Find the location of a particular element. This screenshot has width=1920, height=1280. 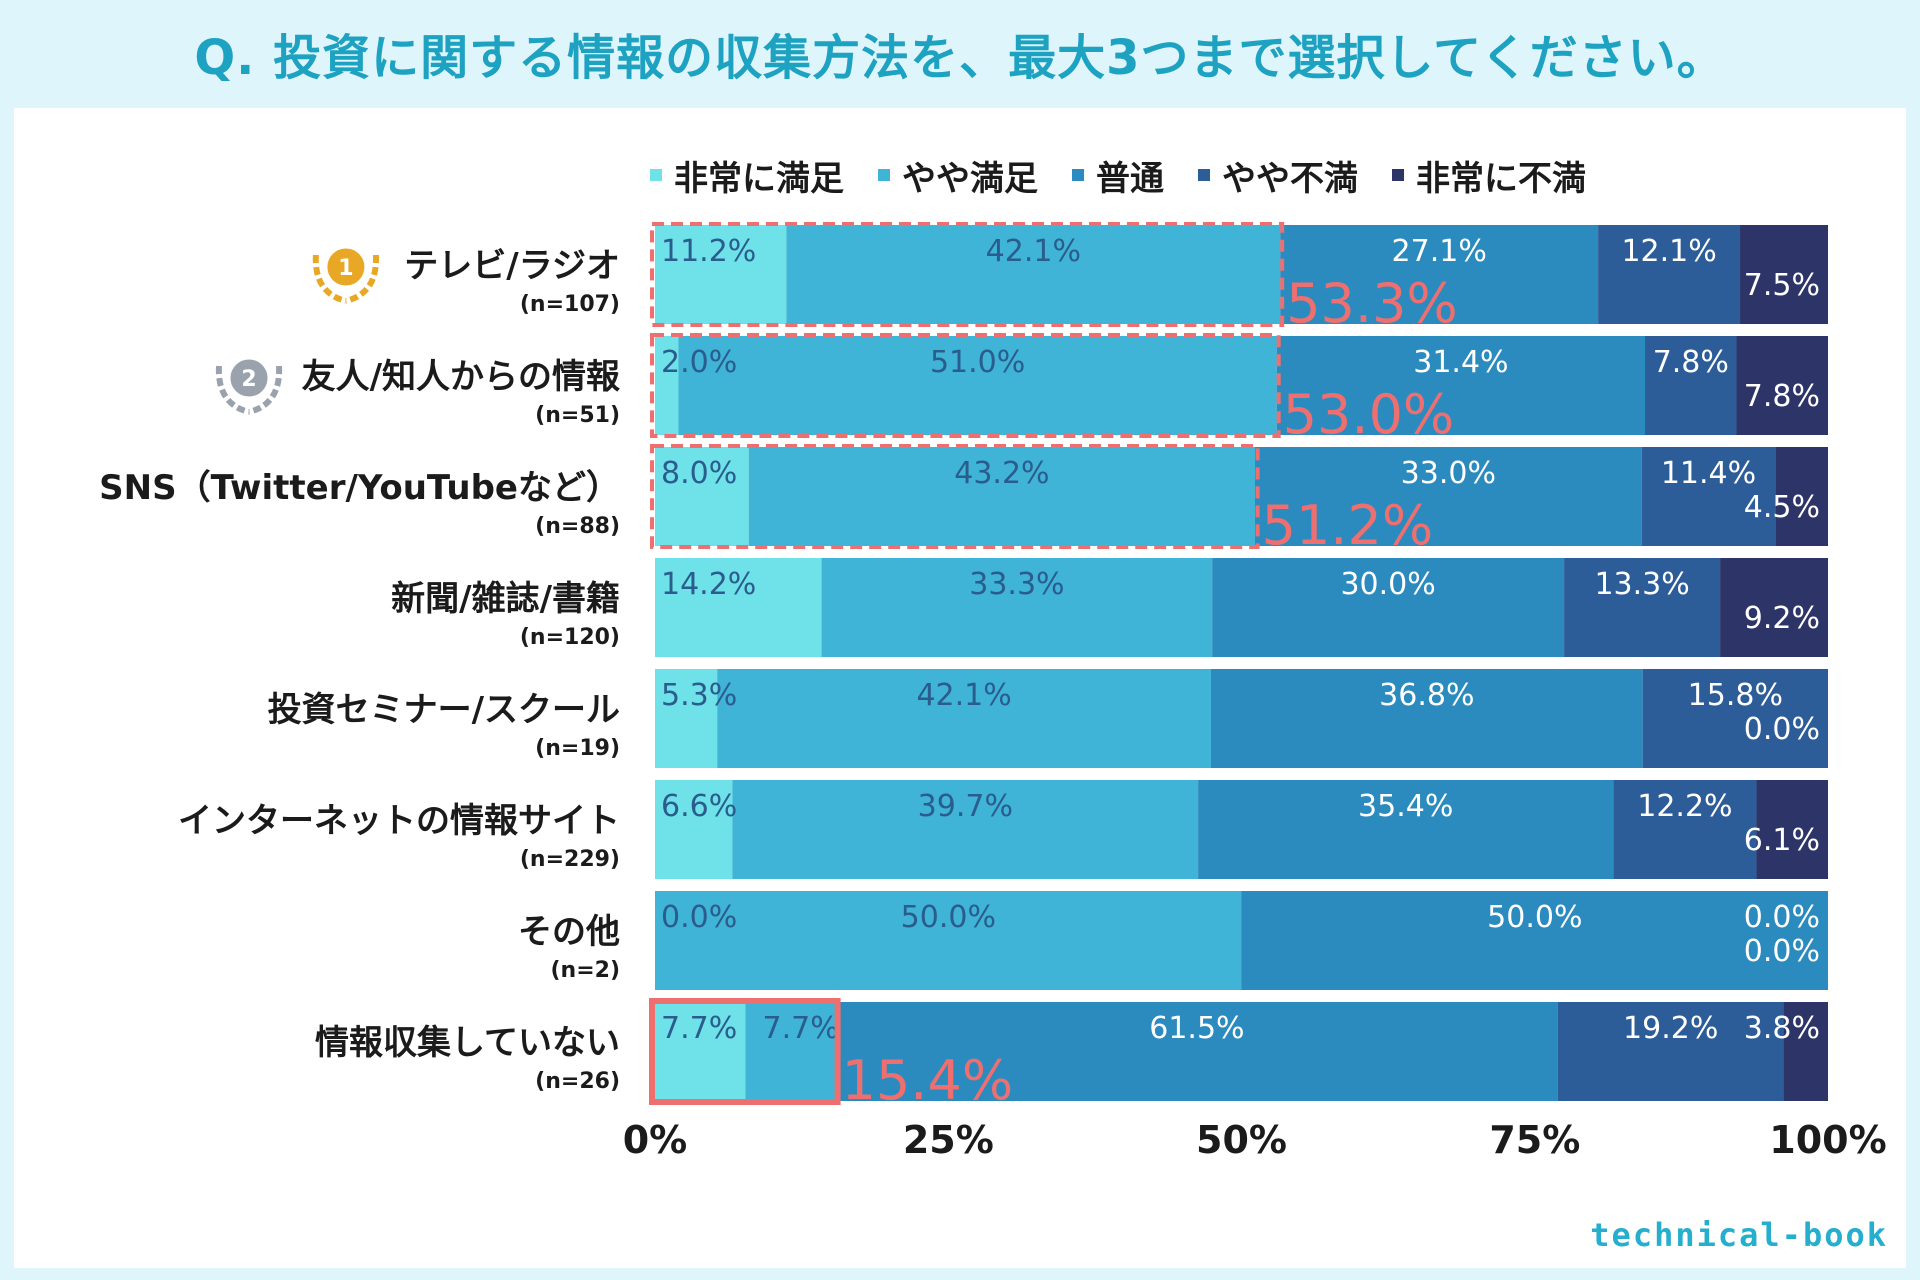

legend-item-4: やや不満 is located at coordinates (1278, 175).